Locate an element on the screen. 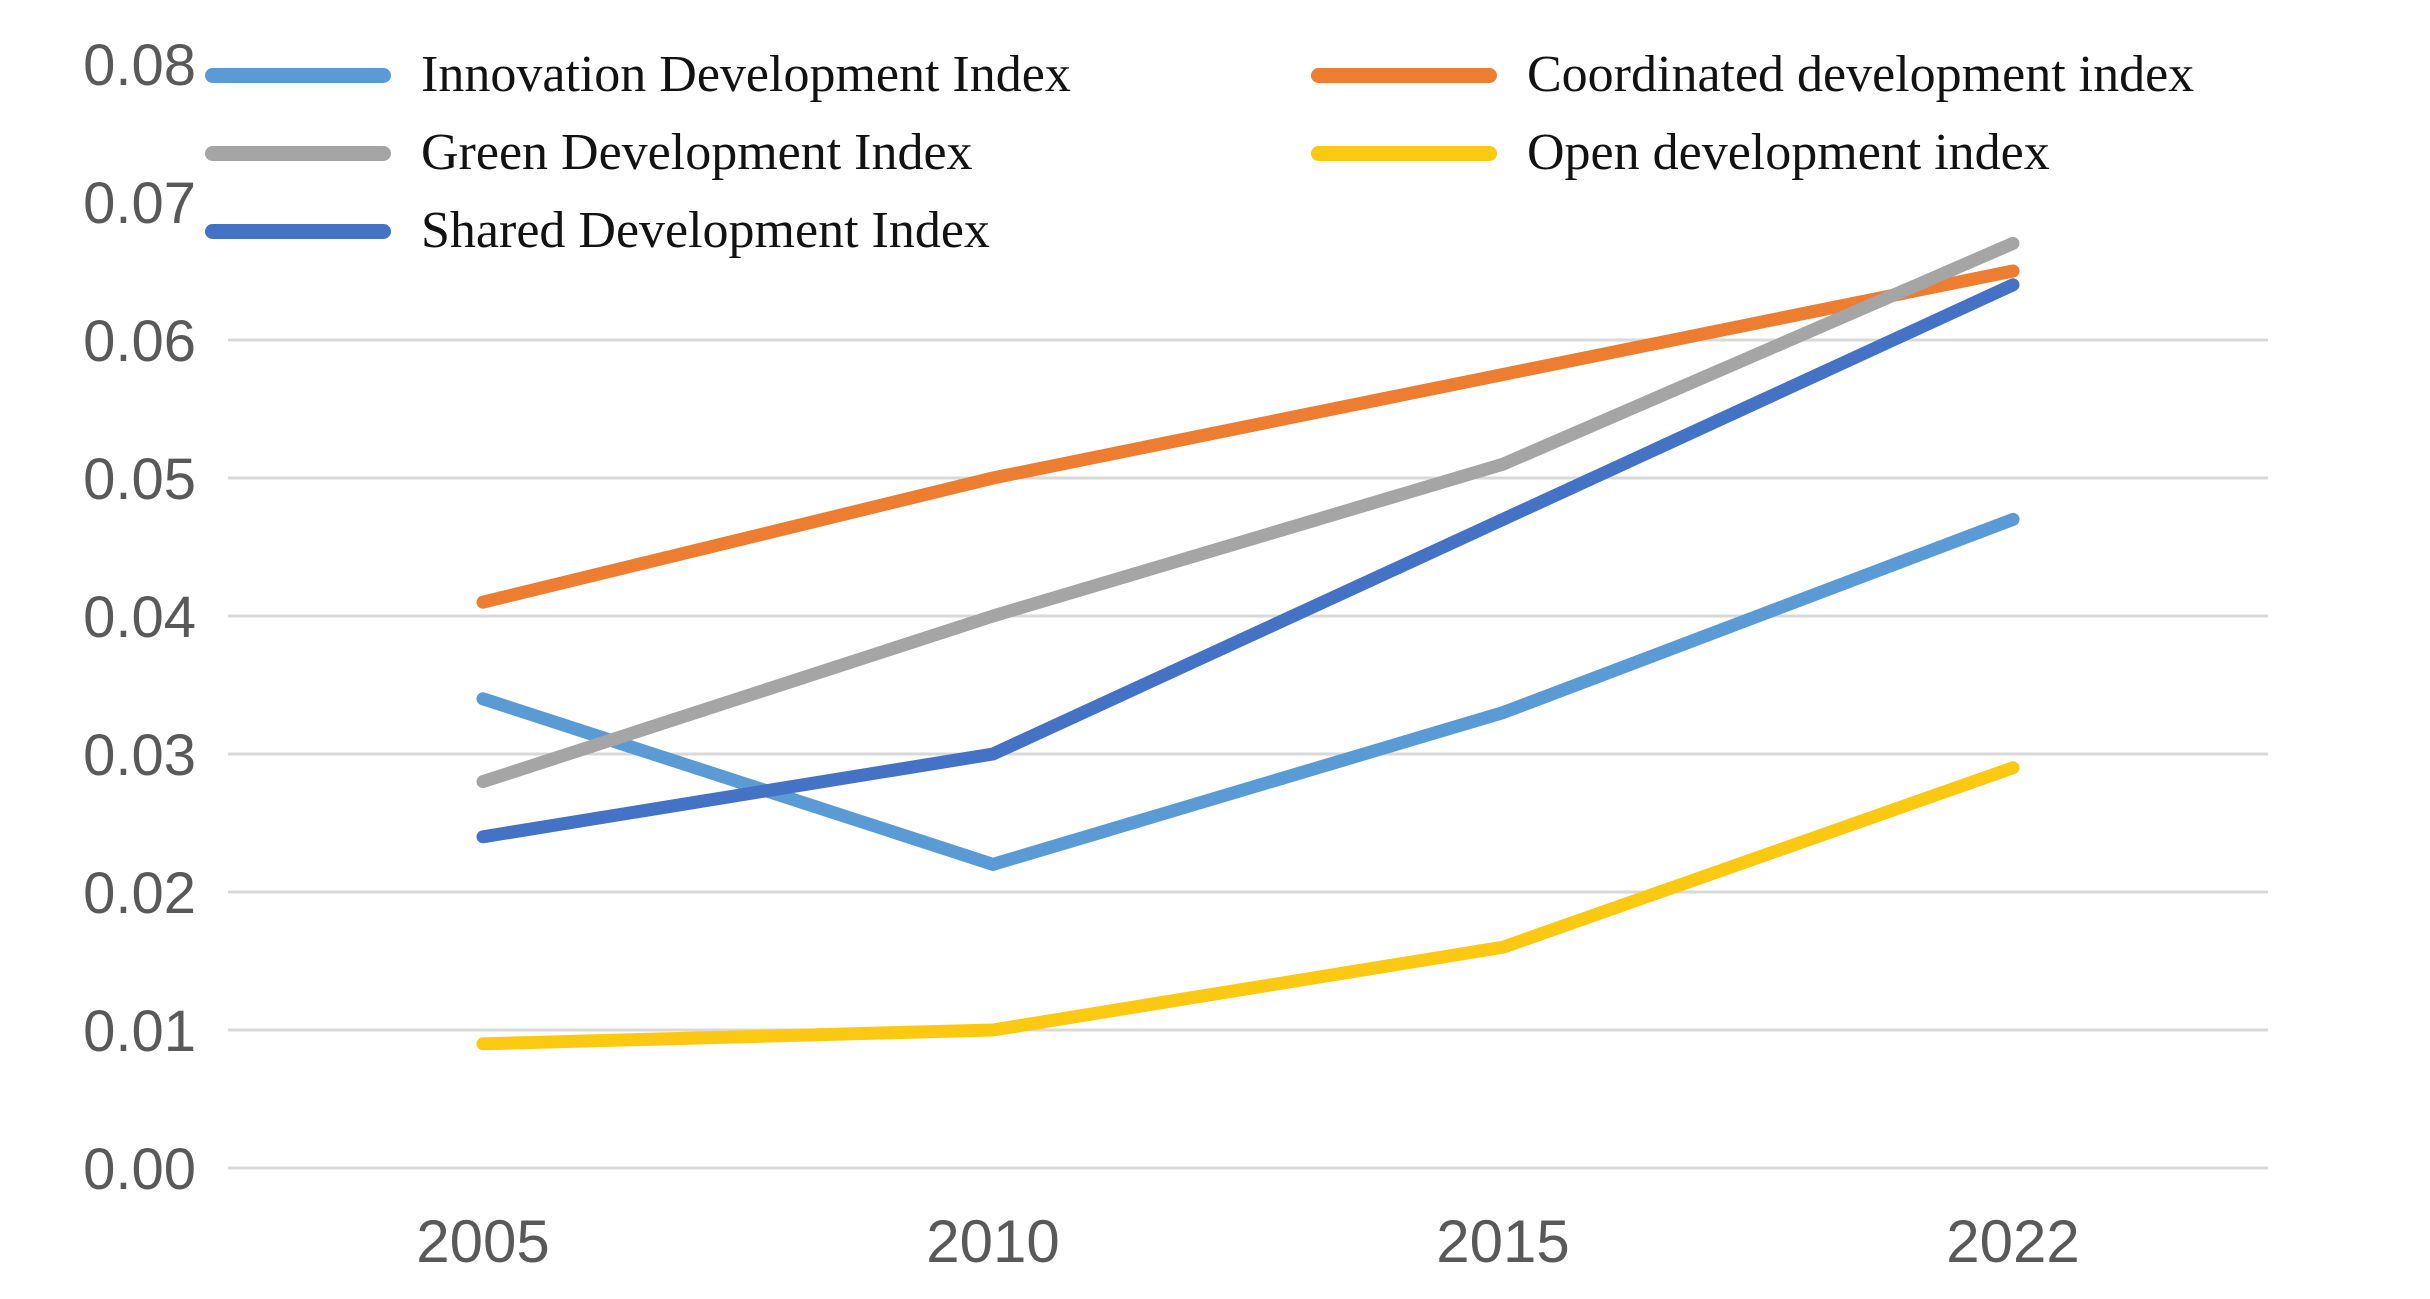 This screenshot has height=1299, width=2430. y-tick-label: 0.08 is located at coordinates (139, 65).